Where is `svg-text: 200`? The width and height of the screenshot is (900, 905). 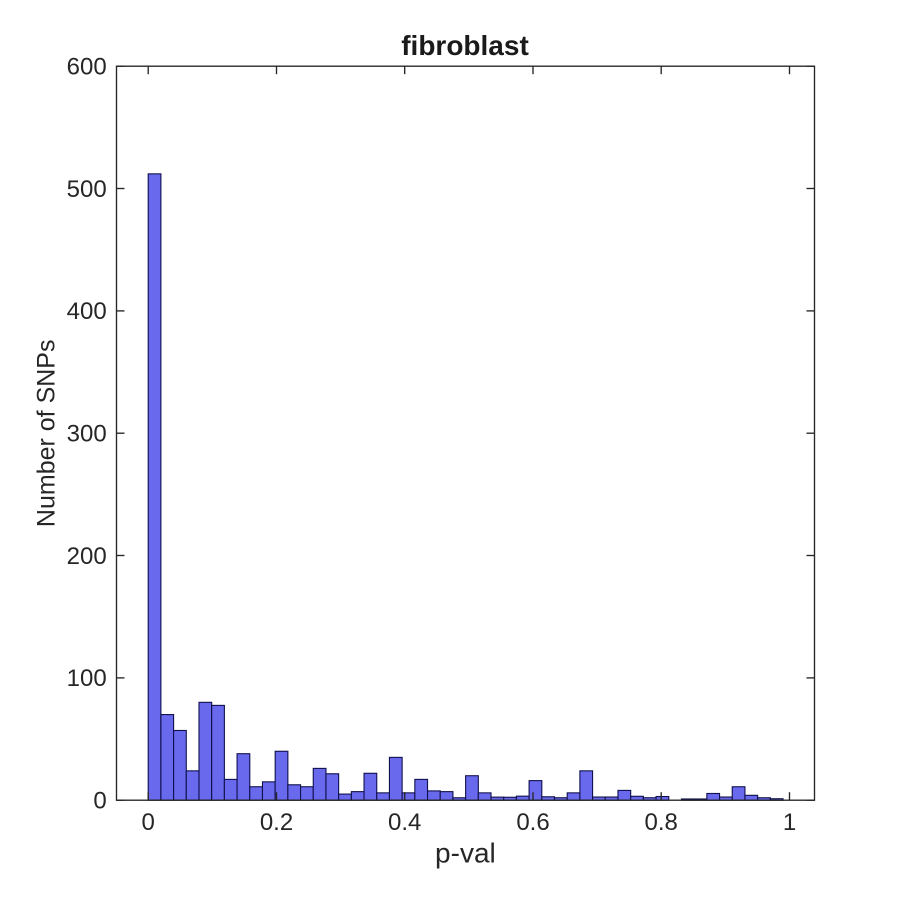
svg-text: 200 is located at coordinates (87, 556).